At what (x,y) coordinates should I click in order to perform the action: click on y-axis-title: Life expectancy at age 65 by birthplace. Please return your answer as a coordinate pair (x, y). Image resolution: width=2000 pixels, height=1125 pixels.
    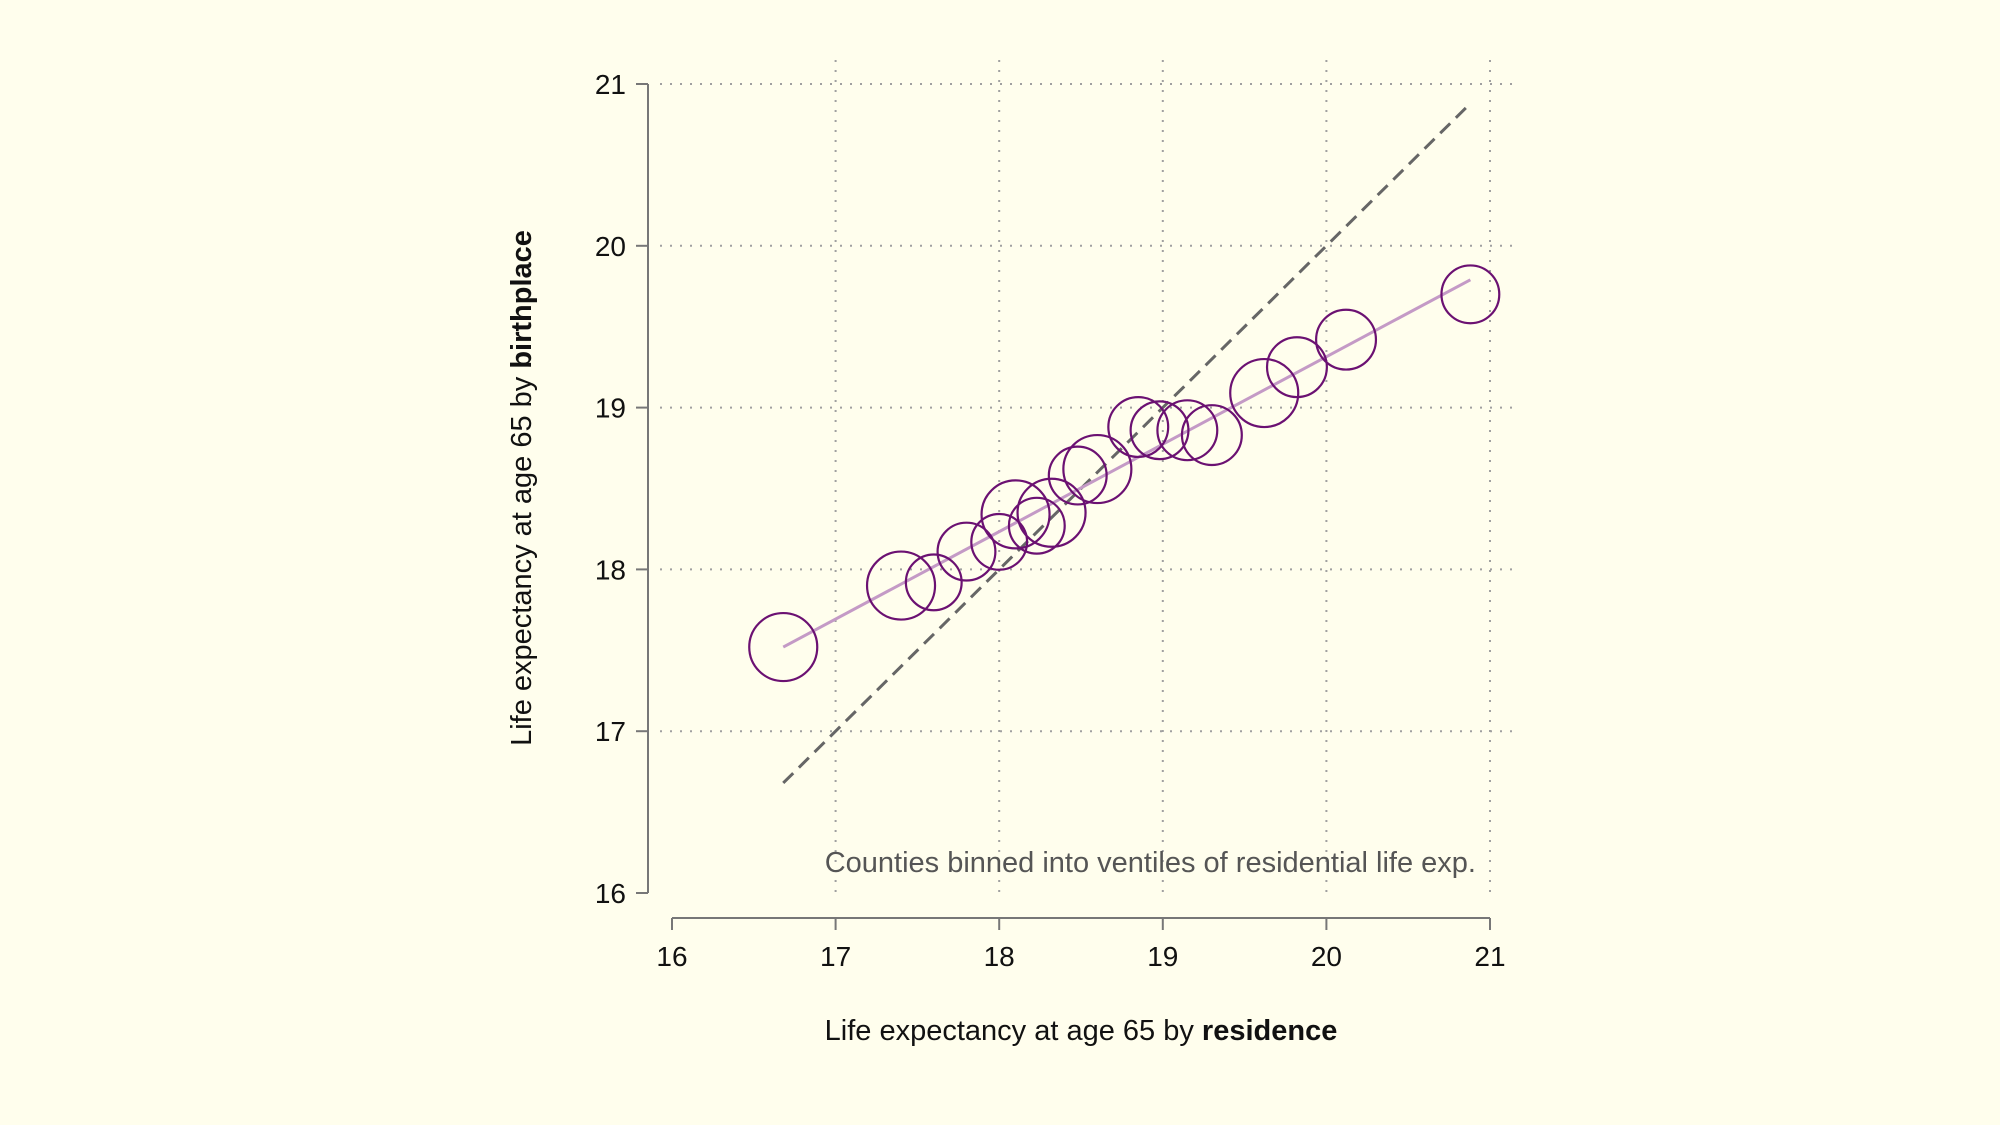
    Looking at the image, I should click on (522, 488).